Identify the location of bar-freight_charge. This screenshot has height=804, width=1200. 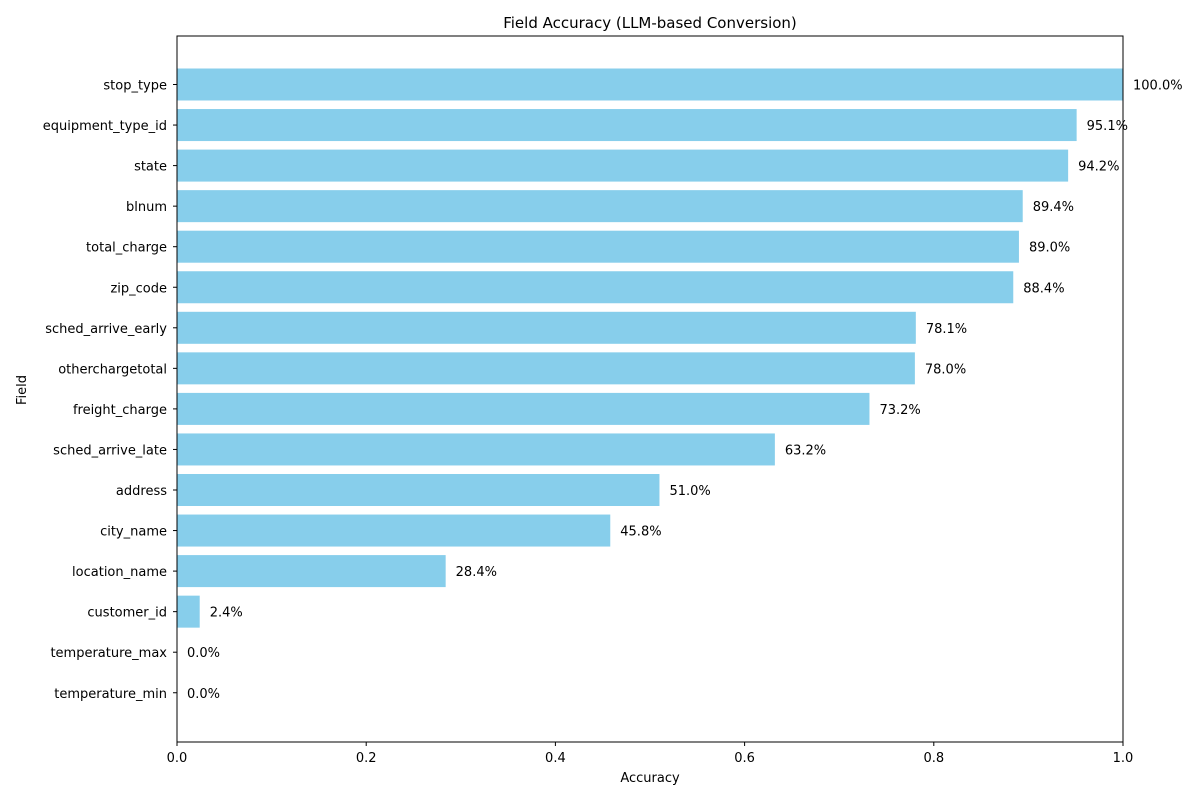
(523, 408).